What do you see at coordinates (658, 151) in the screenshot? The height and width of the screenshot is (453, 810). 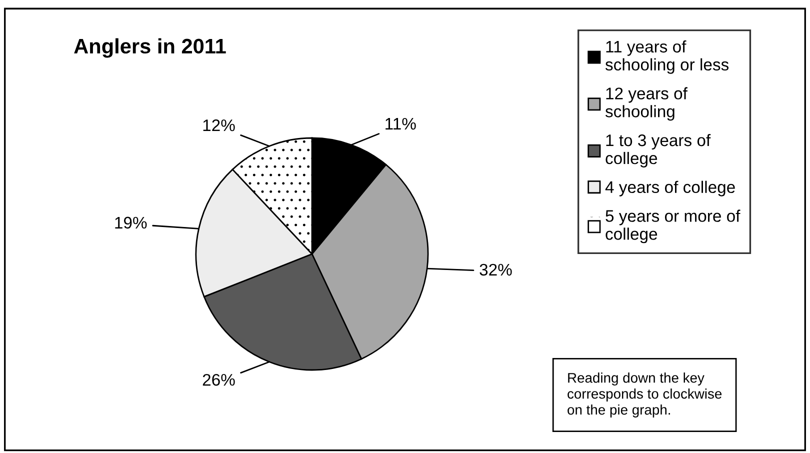 I see `legend-label: 1 to 3 years of college` at bounding box center [658, 151].